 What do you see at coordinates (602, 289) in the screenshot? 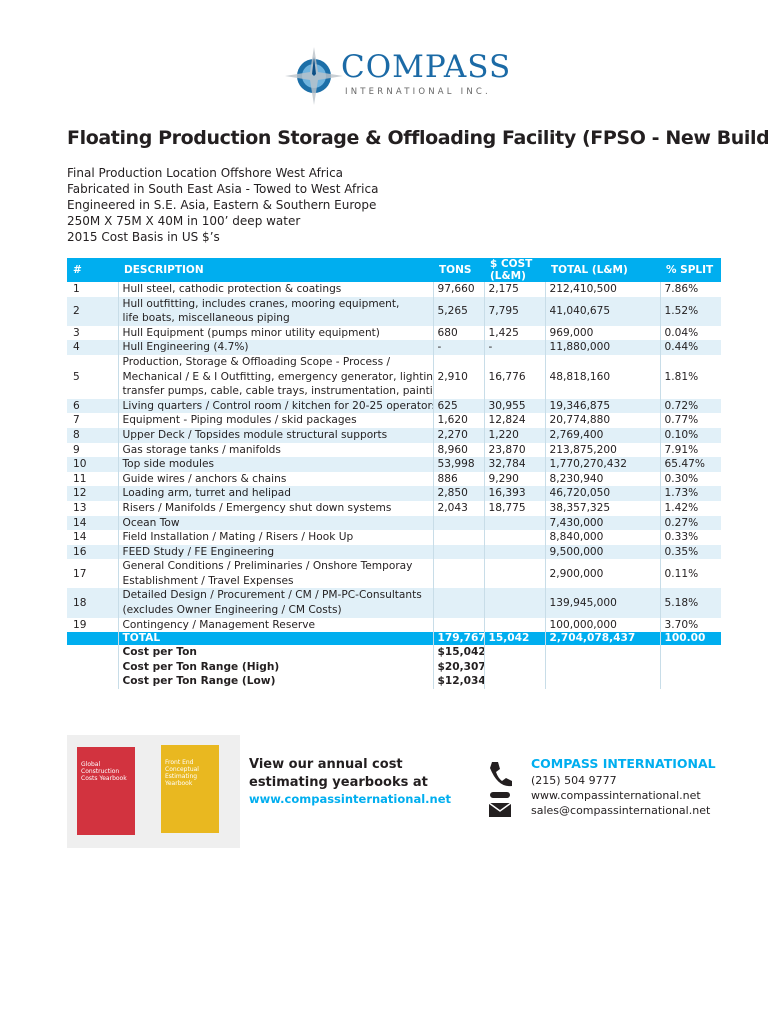
I see `cell-total: 212,410,500` at bounding box center [602, 289].